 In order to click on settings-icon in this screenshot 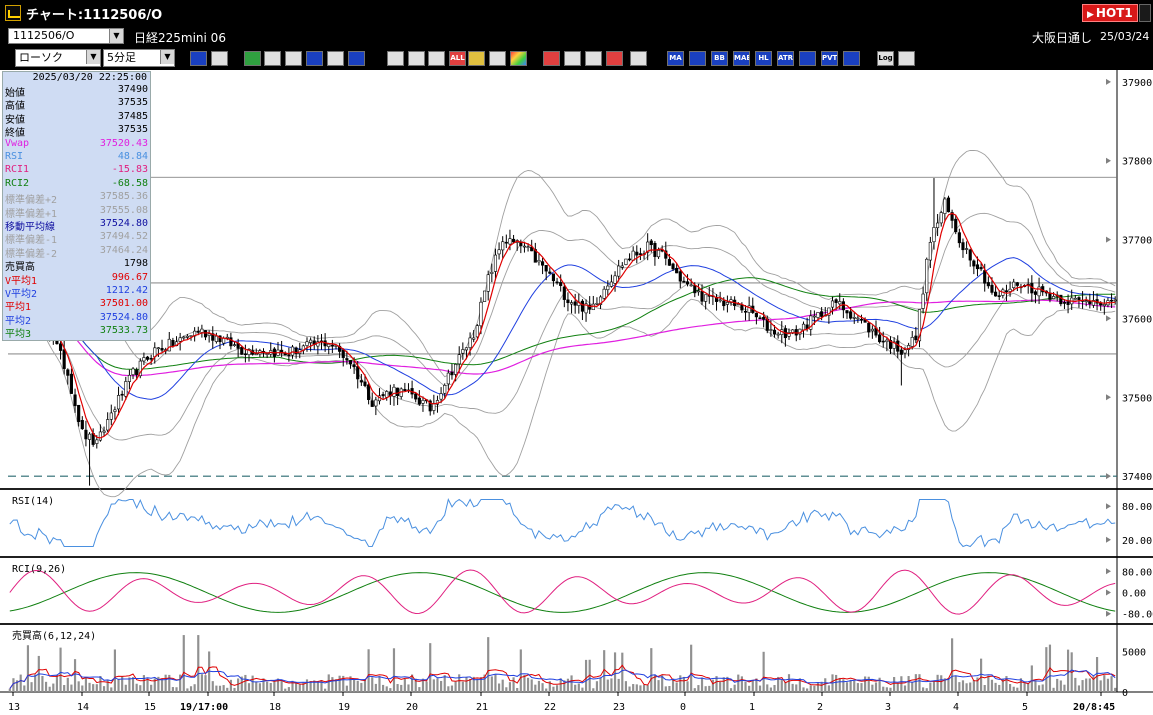, I will do `click(476, 58)`.